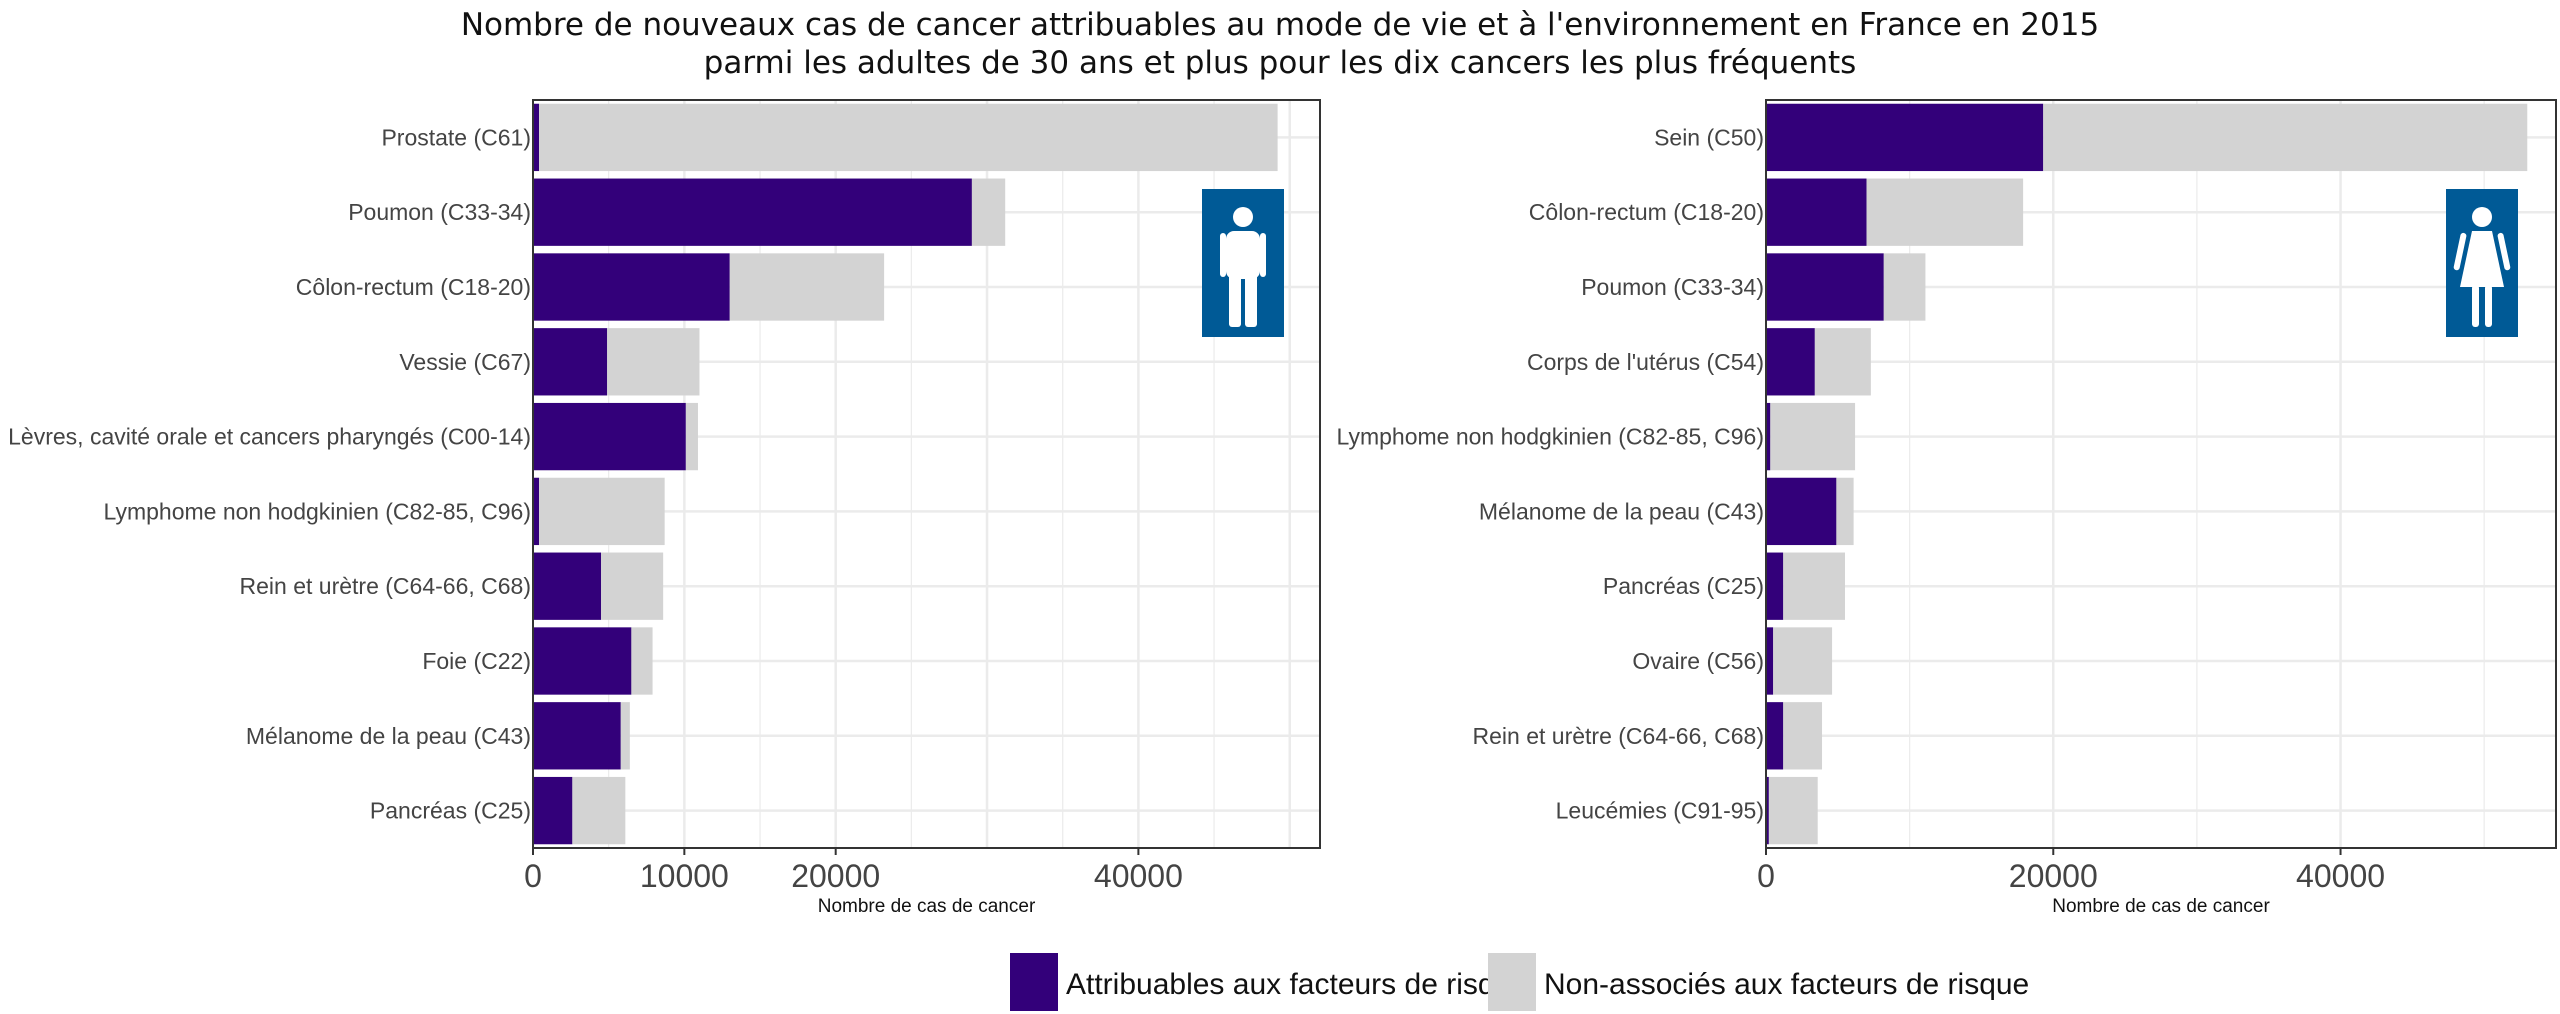  I want to click on legend-swatch-non-associated, so click(1512, 982).